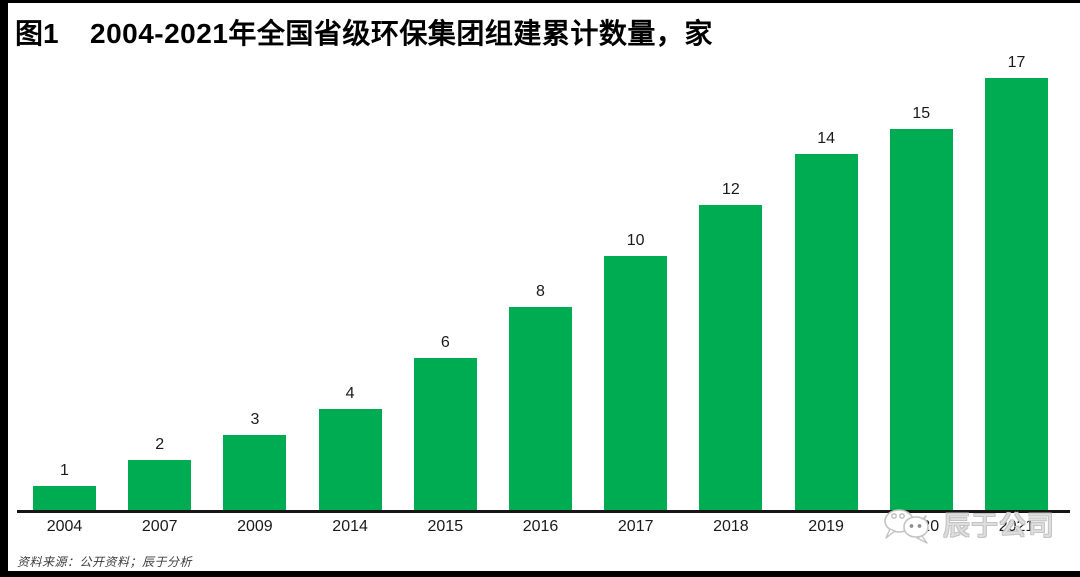 Image resolution: width=1080 pixels, height=577 pixels. Describe the element at coordinates (37, 33) in the screenshot. I see `figure-label: 图1` at that location.